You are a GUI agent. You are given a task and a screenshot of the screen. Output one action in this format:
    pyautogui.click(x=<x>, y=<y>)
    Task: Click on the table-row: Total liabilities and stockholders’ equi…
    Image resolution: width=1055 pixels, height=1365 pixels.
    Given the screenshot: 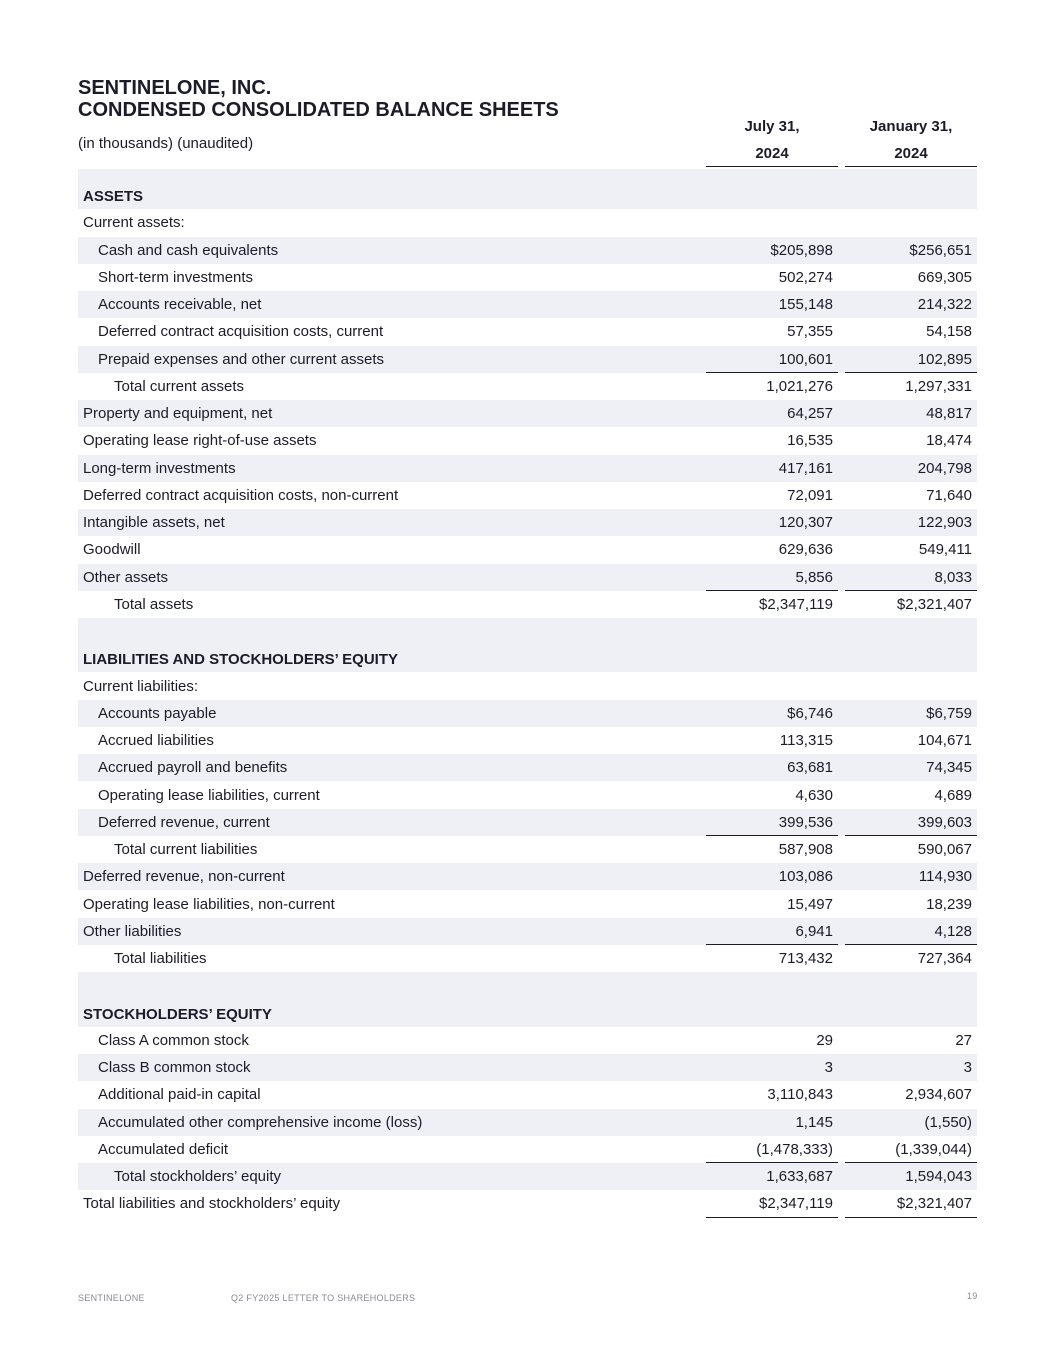 What is the action you would take?
    pyautogui.click(x=527, y=1203)
    